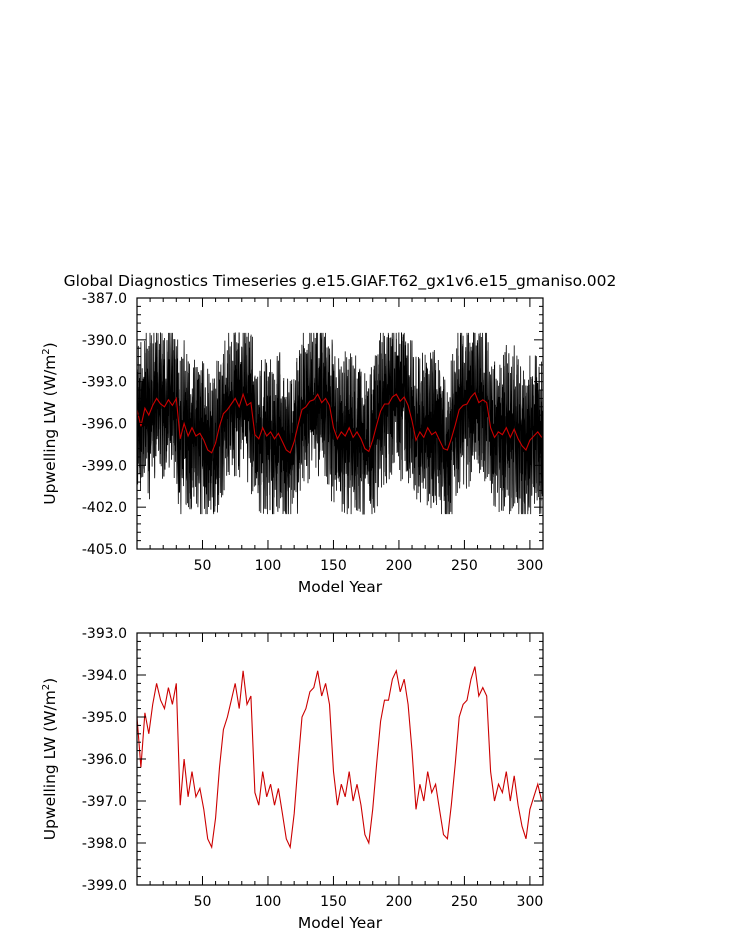 The width and height of the screenshot is (733, 945). I want to click on y-tick-label: -390.0, so click(104, 341).